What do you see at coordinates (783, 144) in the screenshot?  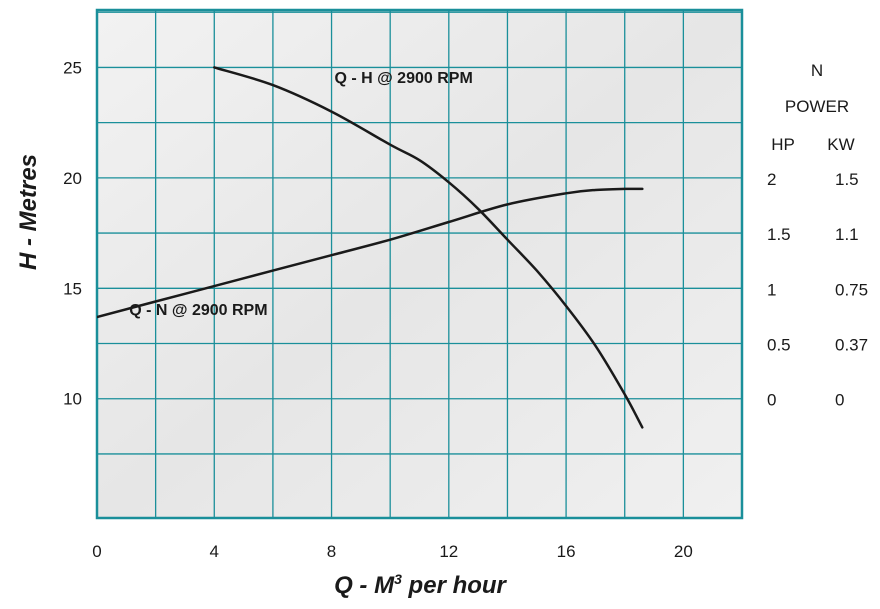 I see `power-axis-column-hp: HP` at bounding box center [783, 144].